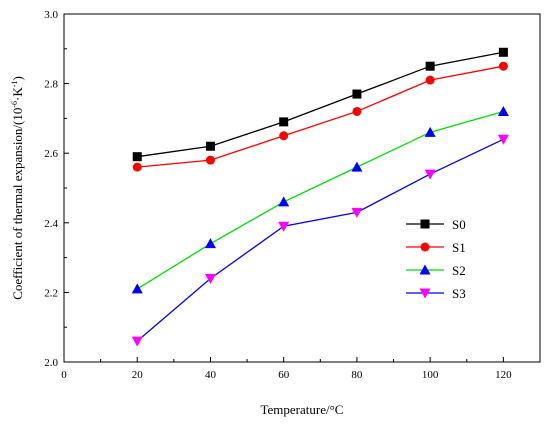 Image resolution: width=550 pixels, height=424 pixels. Describe the element at coordinates (51, 293) in the screenshot. I see `y-tick-label: 2.2` at that location.